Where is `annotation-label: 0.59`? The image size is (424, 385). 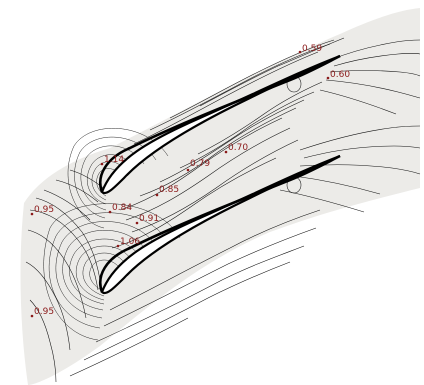
annotation-label: 0.59 is located at coordinates (312, 49).